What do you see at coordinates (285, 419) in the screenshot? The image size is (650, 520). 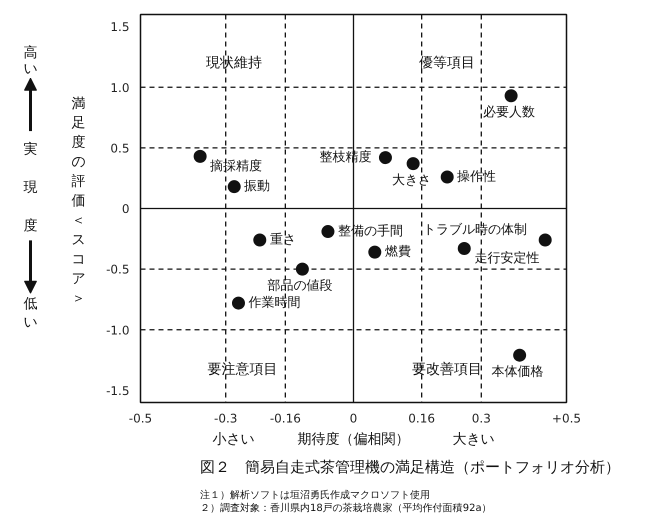 I see `x-tick-label: -0.16` at bounding box center [285, 419].